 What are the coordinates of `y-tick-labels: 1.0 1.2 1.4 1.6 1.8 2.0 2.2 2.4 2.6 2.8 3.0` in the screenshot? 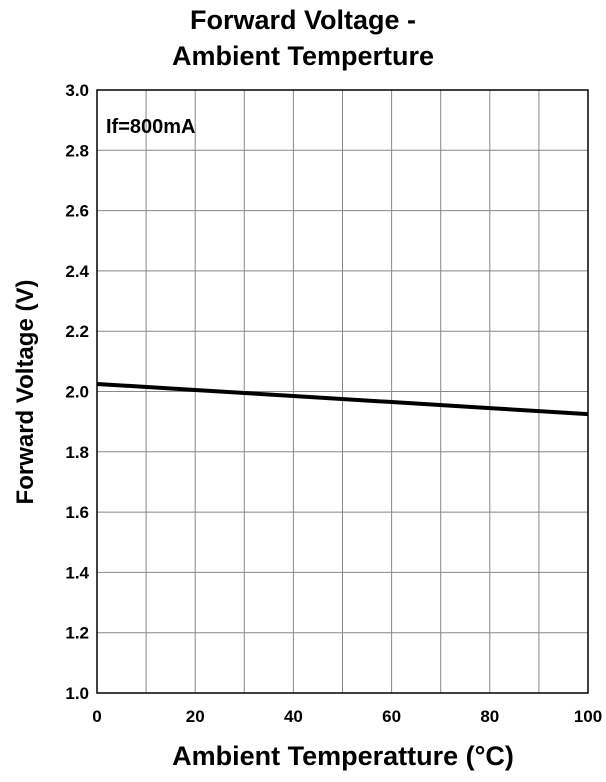 It's located at (77, 392).